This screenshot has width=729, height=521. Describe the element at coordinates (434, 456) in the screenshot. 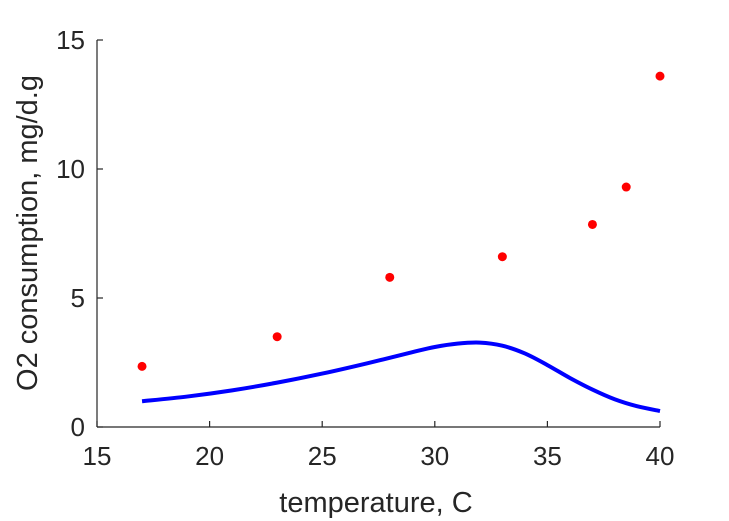

I see `x-tick-label: 30` at that location.